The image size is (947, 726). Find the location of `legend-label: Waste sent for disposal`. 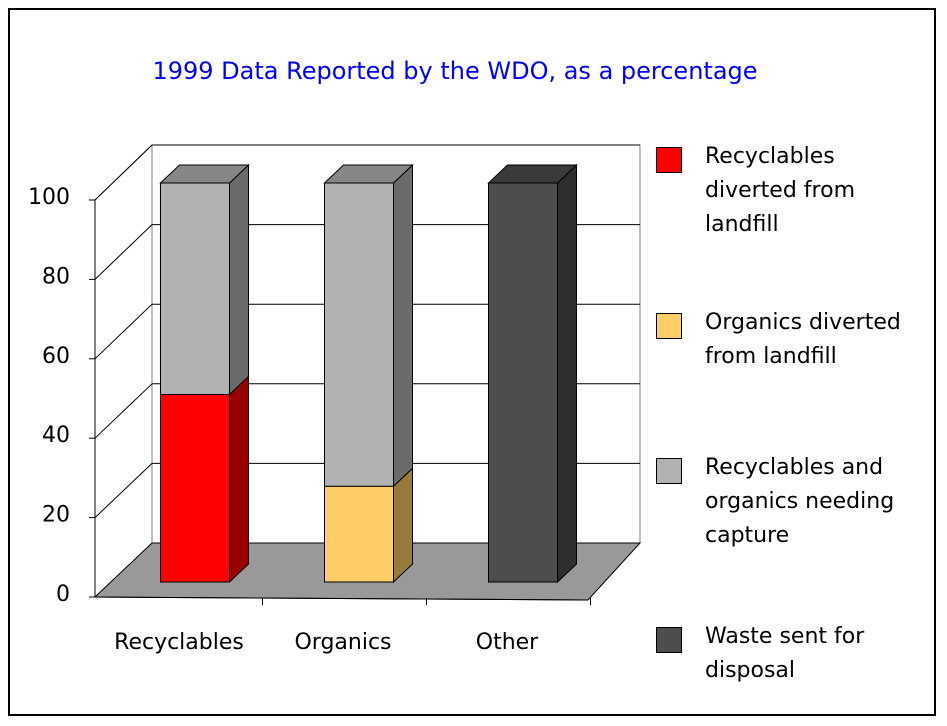

legend-label: Waste sent for disposal is located at coordinates (785, 653).